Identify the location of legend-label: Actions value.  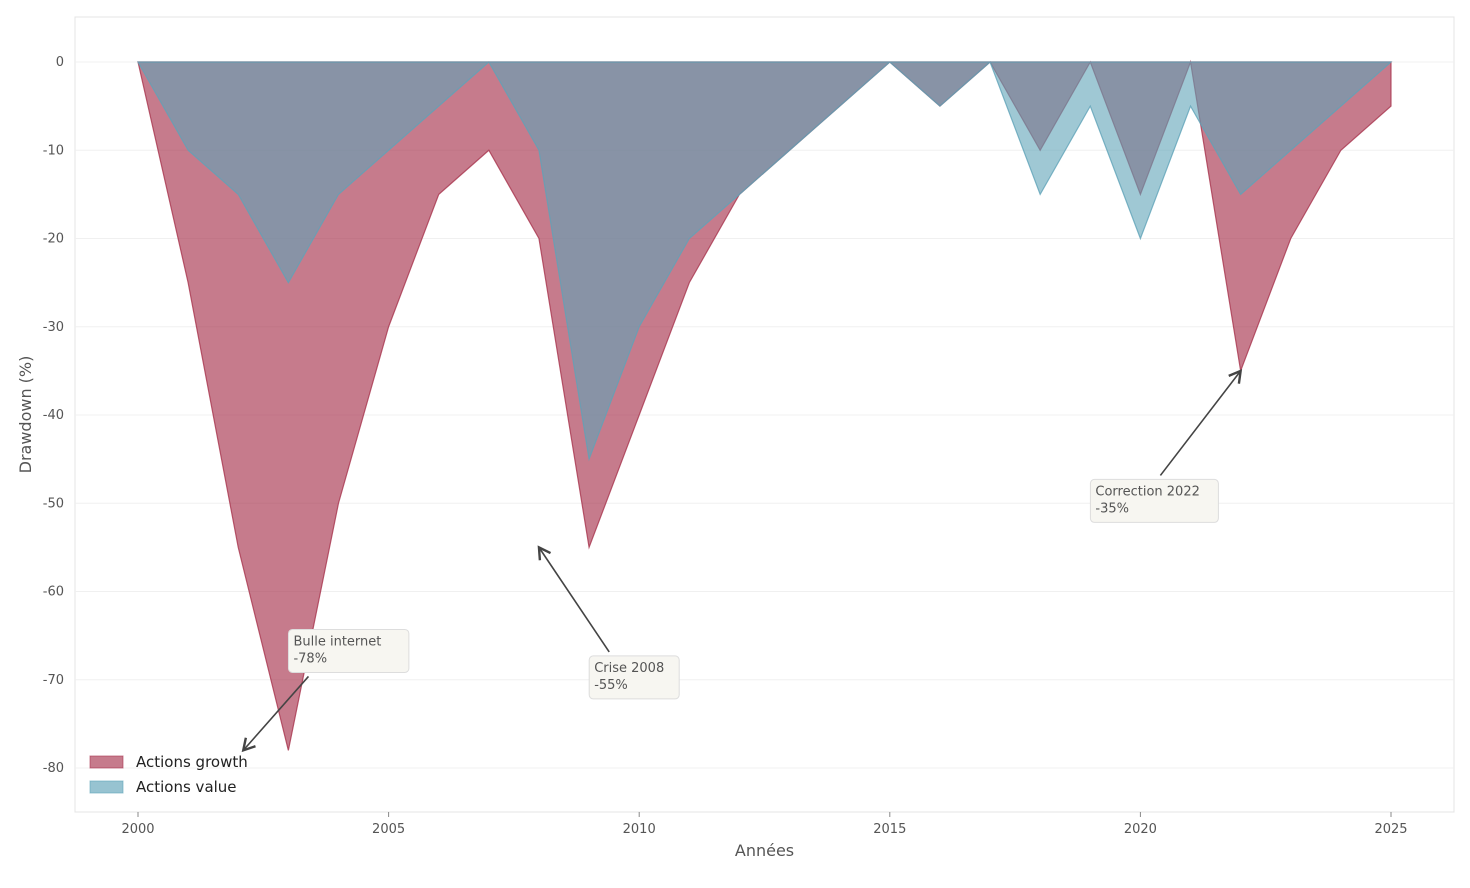
(186, 787).